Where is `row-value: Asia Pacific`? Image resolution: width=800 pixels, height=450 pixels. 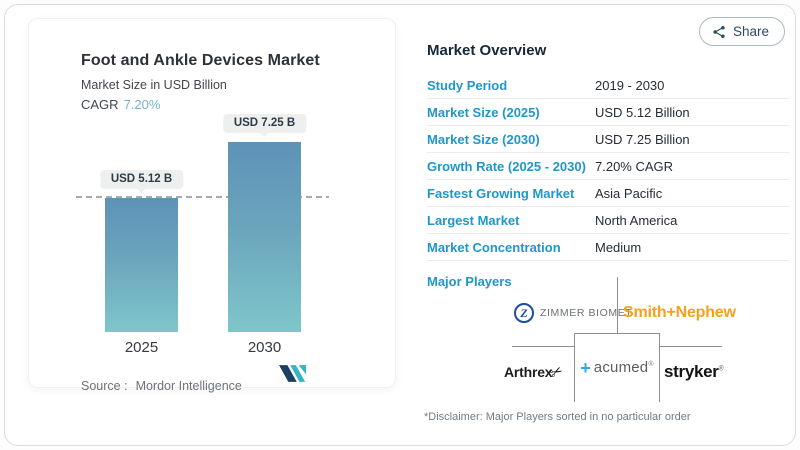 row-value: Asia Pacific is located at coordinates (629, 193).